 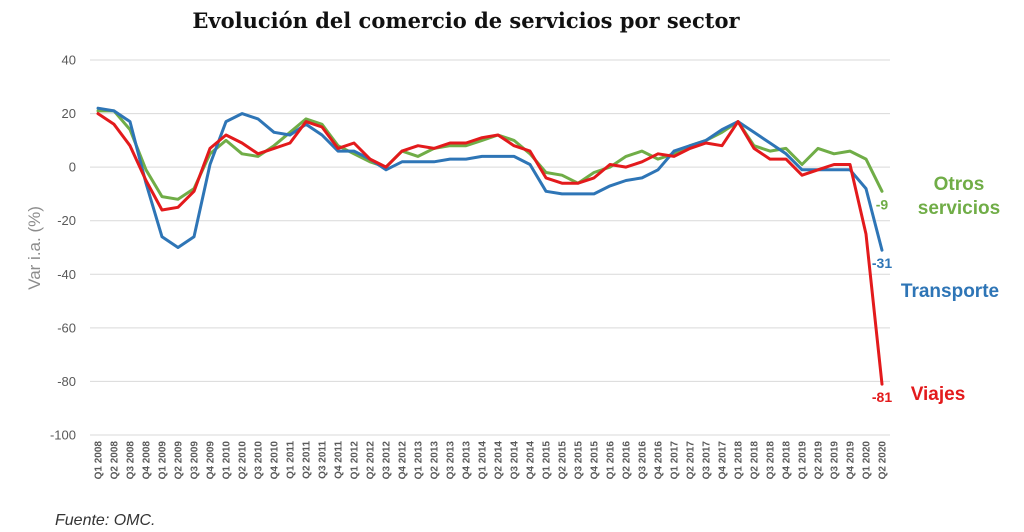 What do you see at coordinates (69, 60) in the screenshot?
I see `y-tick-label: 40` at bounding box center [69, 60].